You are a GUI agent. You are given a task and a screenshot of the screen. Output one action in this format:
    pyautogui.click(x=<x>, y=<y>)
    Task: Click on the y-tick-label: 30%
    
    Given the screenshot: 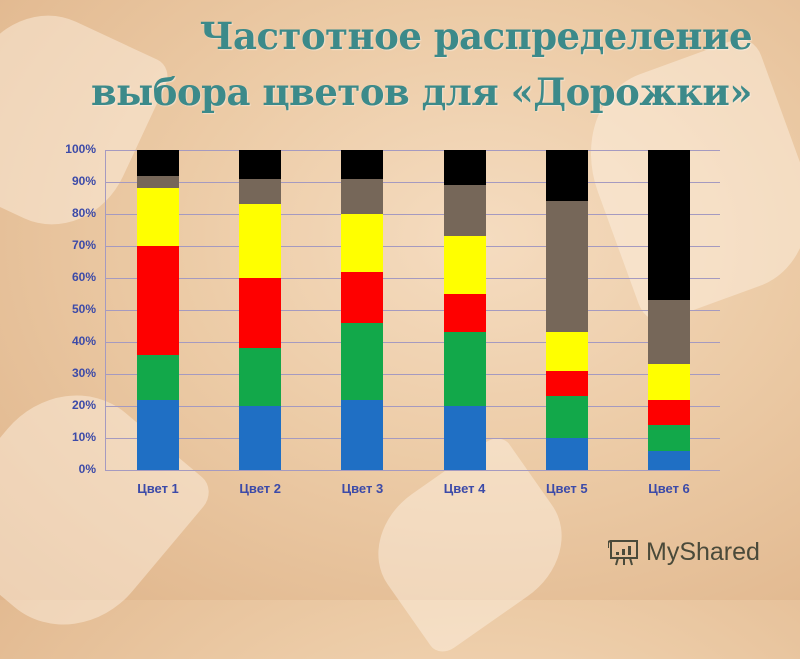 What is the action you would take?
    pyautogui.click(x=83, y=373)
    